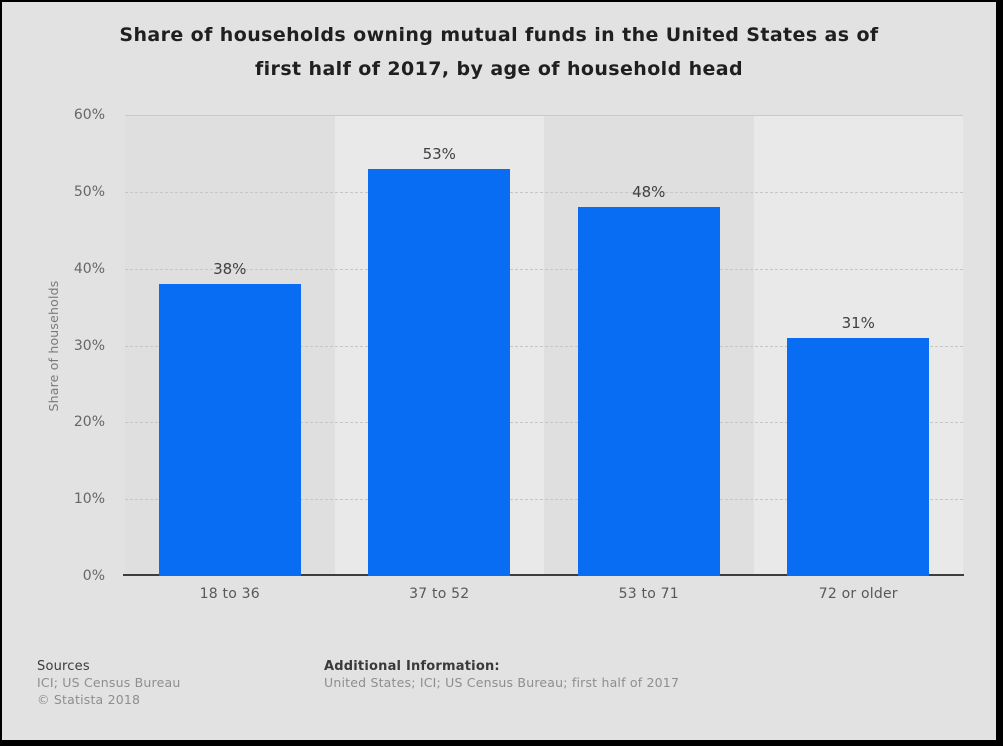 This screenshot has height=746, width=1003. Describe the element at coordinates (649, 192) in the screenshot. I see `bar-value-label-3: 48%` at that location.